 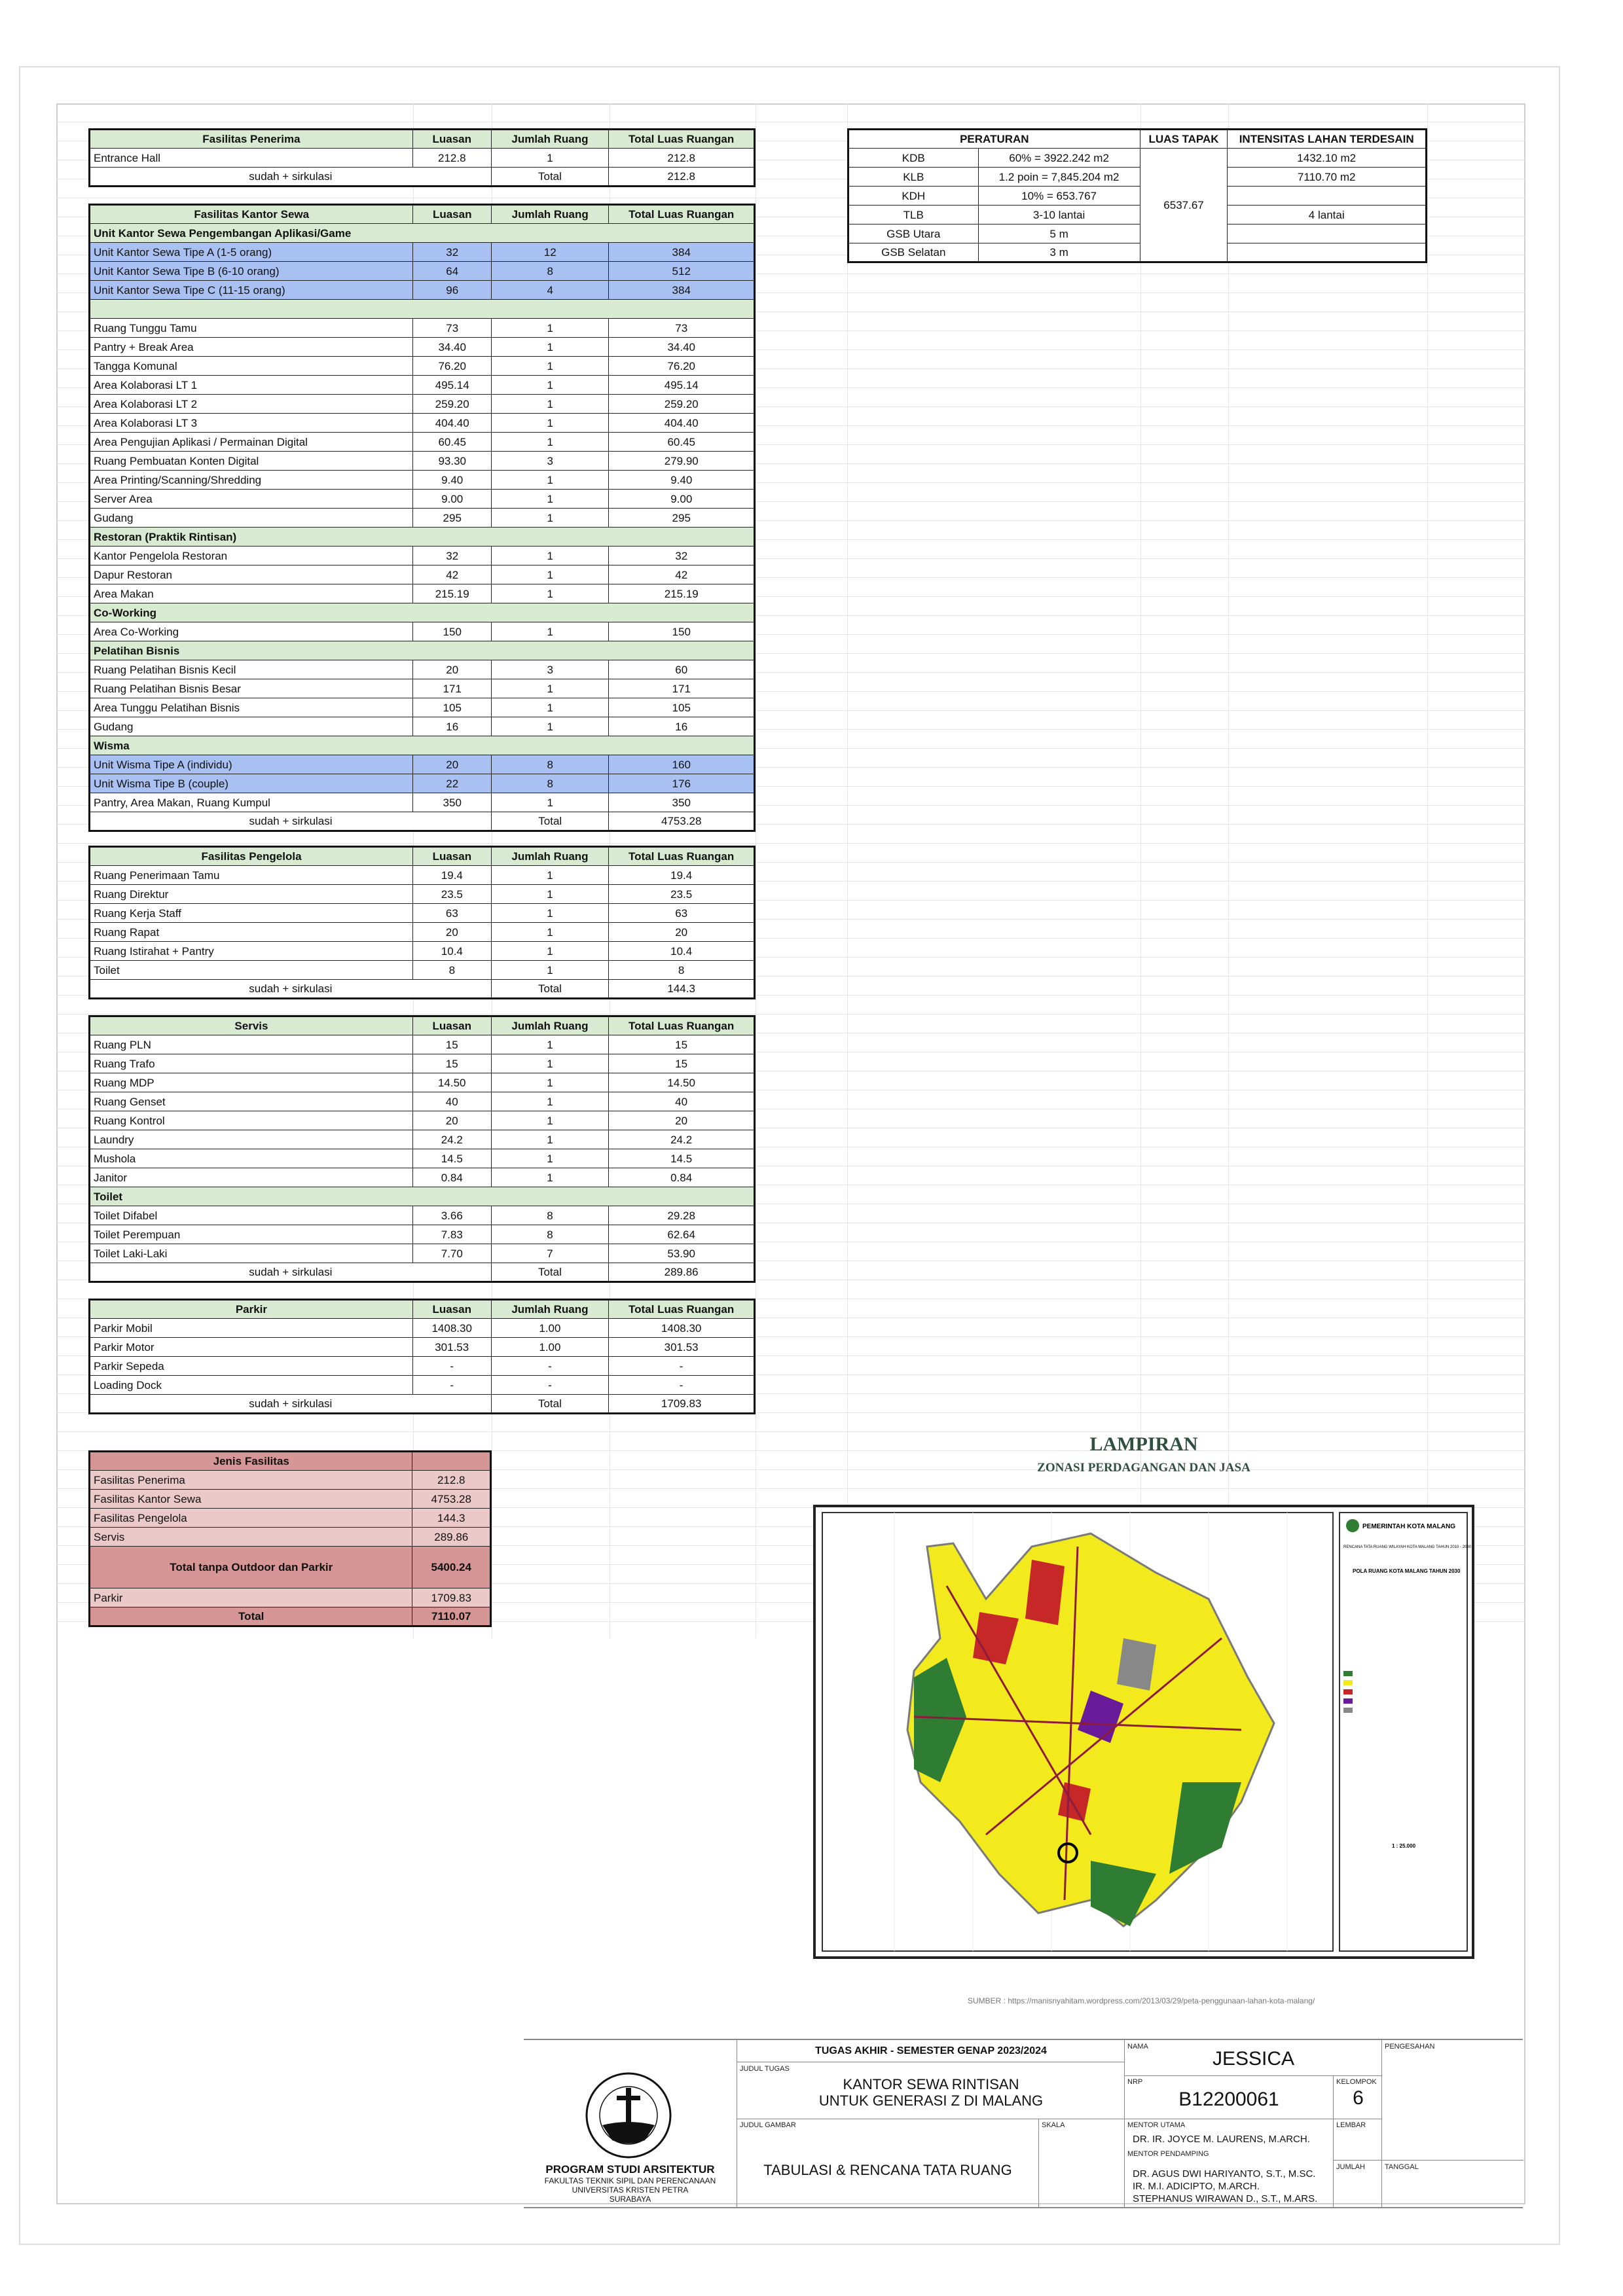 I want to click on section-row: Pelatihan Bisnis, so click(x=422, y=650).